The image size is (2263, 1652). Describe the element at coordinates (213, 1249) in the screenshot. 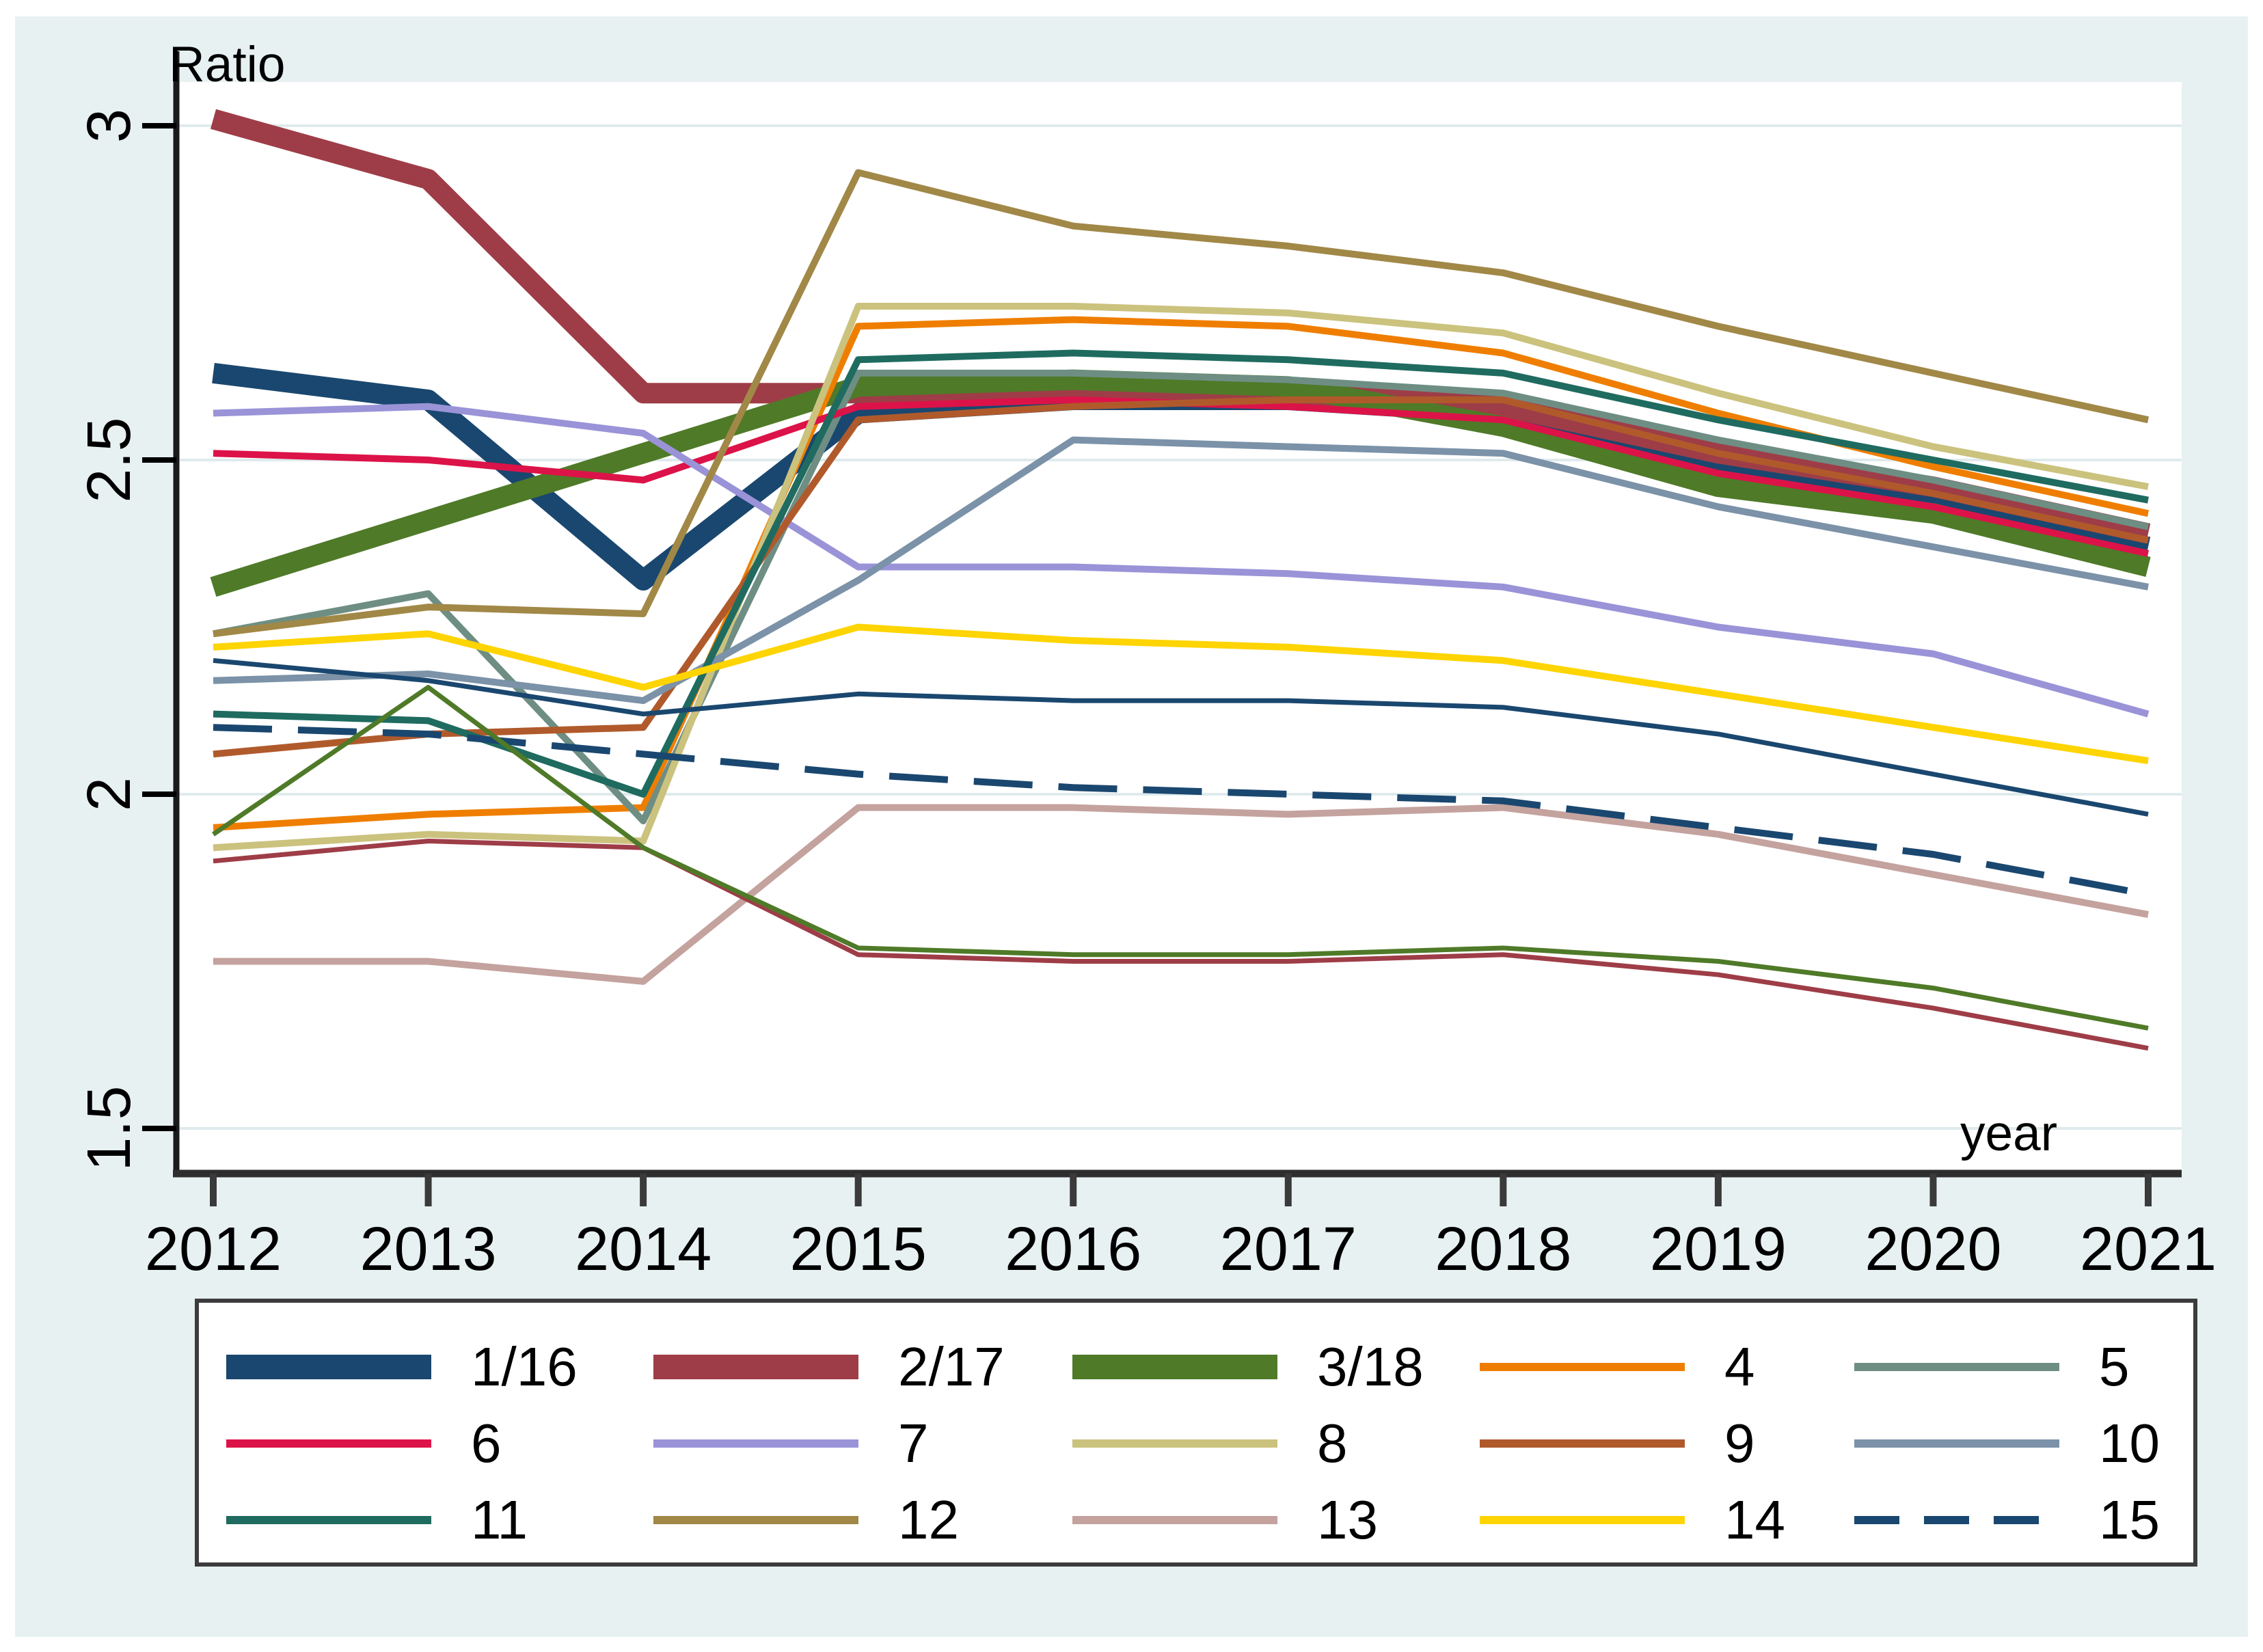

I see `x-tick-label-2012: 2012` at that location.